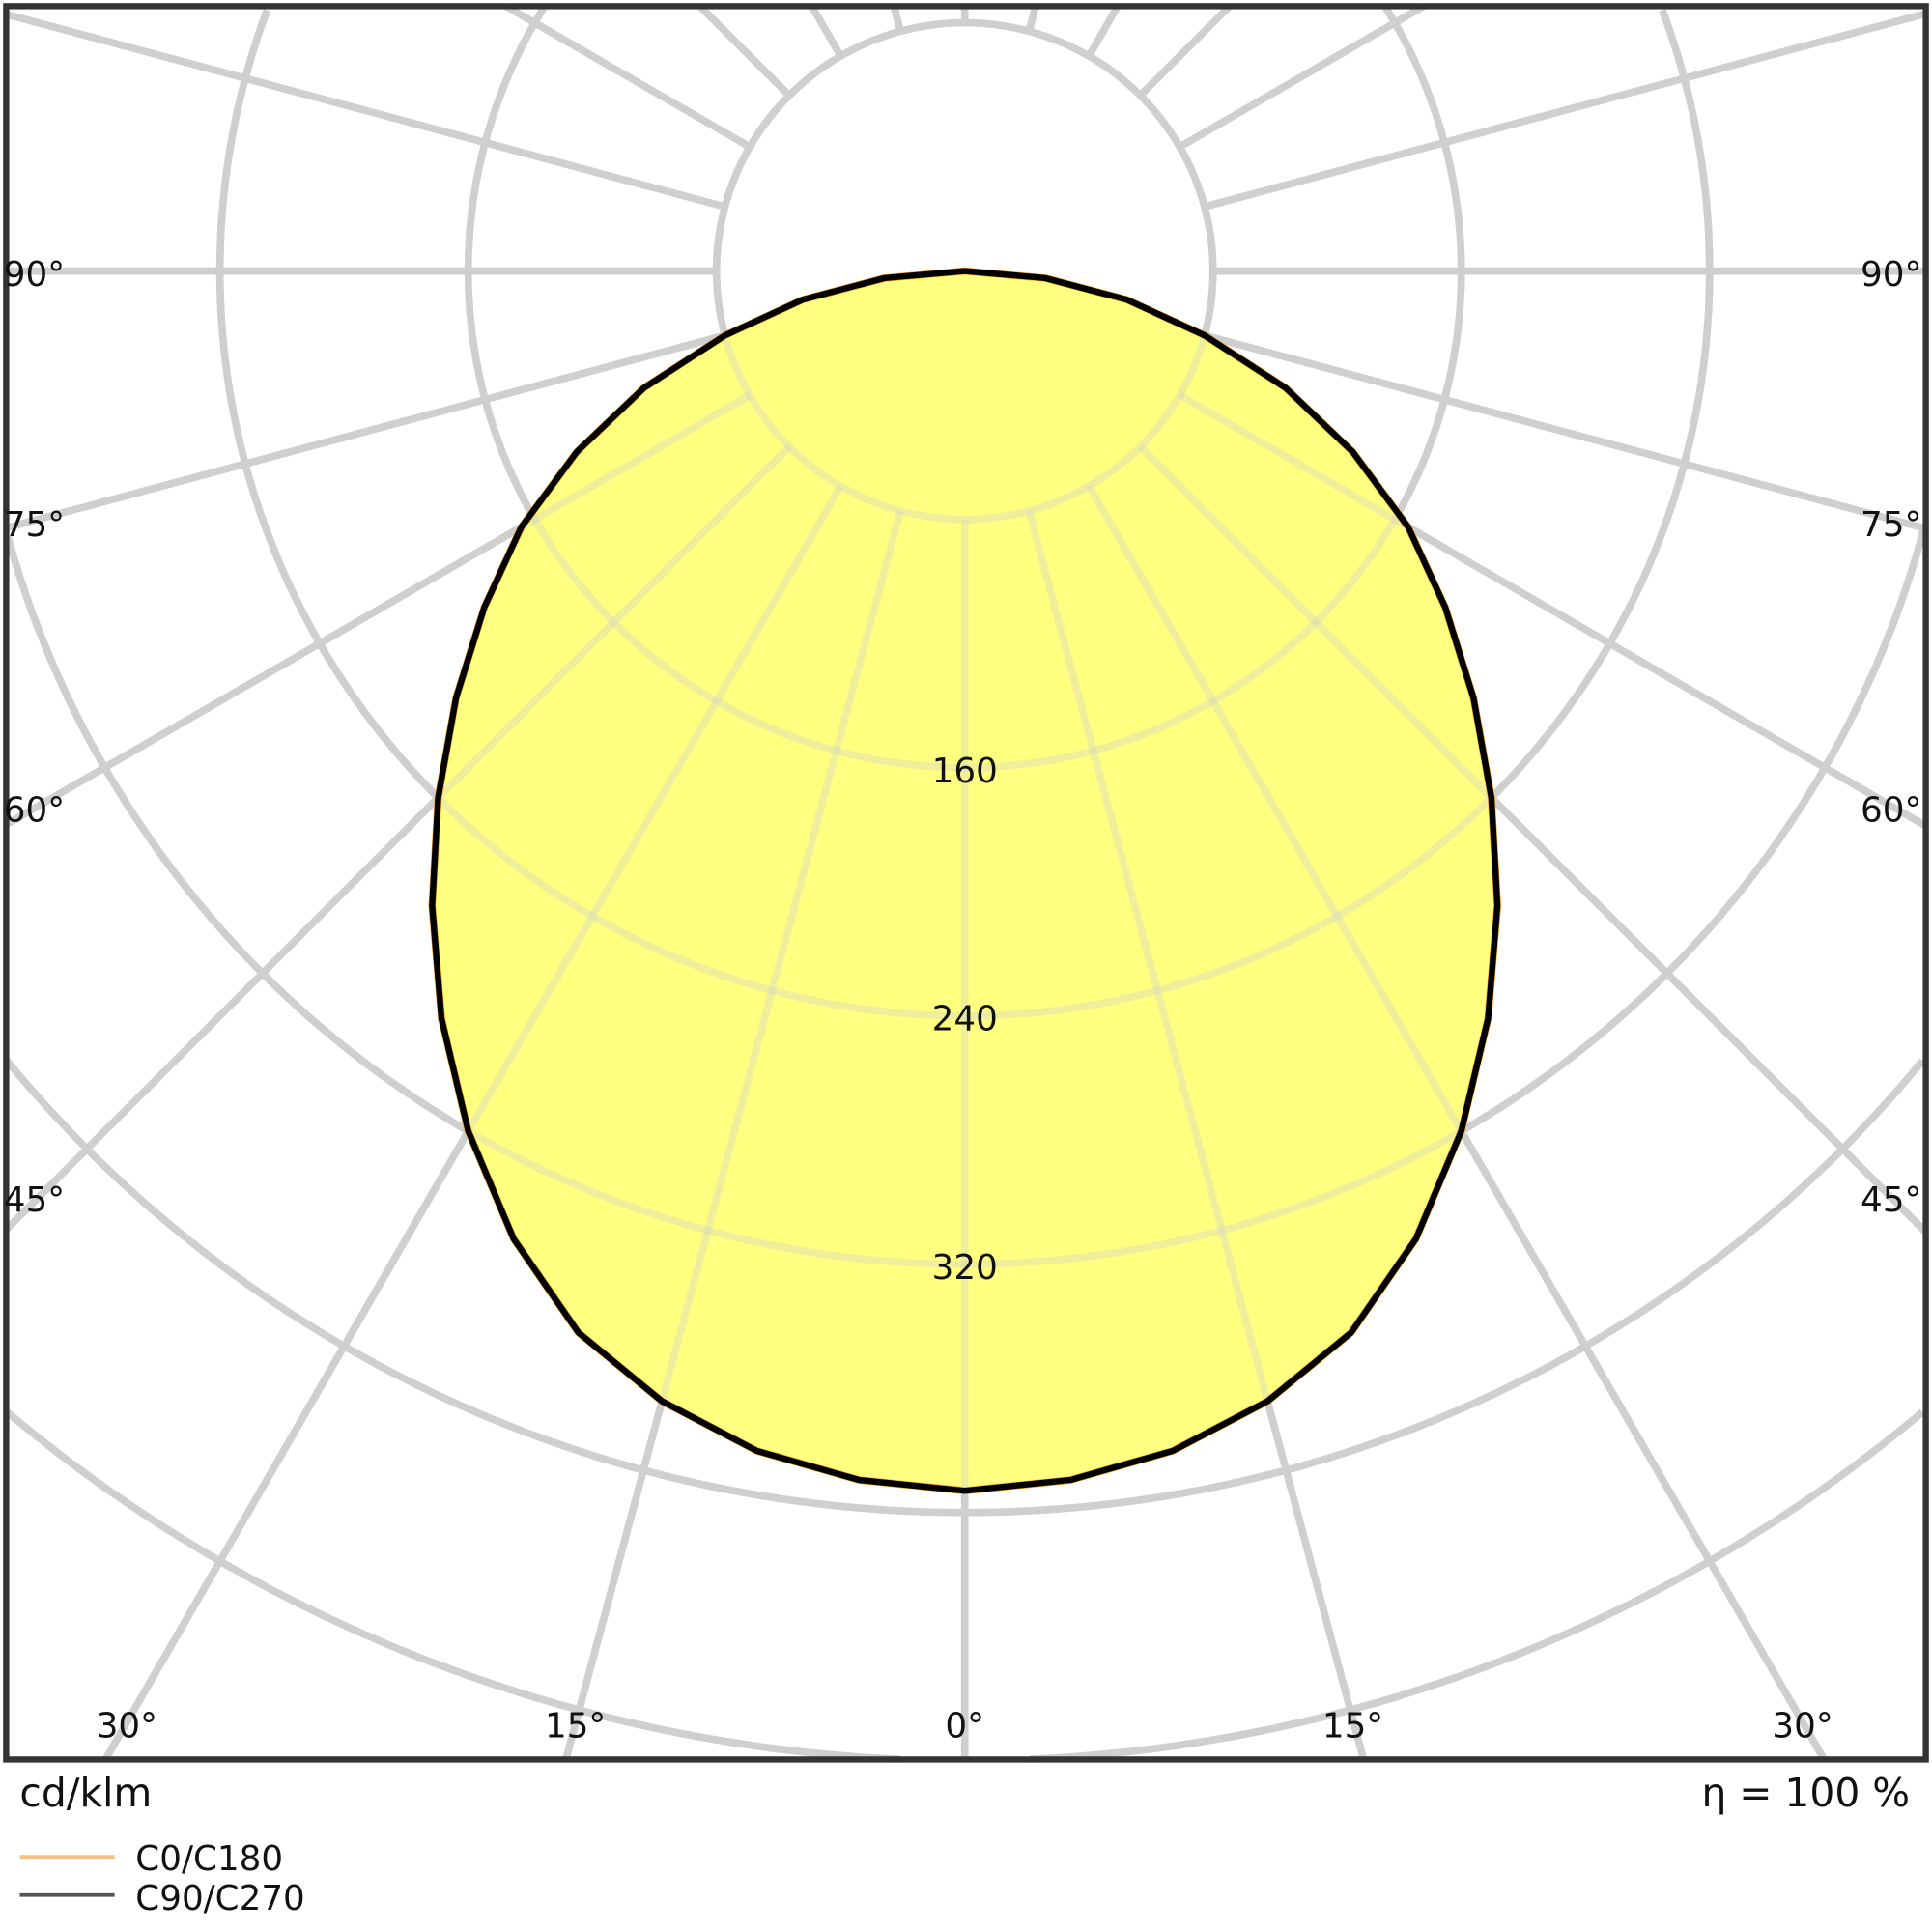  Describe the element at coordinates (34, 275) in the screenshot. I see `angle-label-left: 90°` at that location.